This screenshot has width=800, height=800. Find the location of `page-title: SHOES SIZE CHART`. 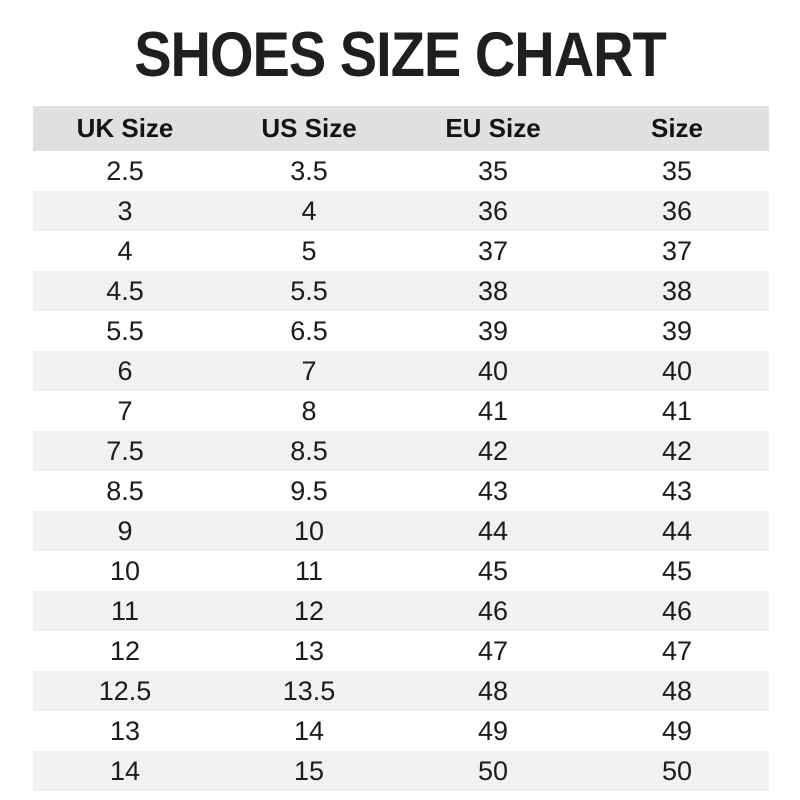

page-title: SHOES SIZE CHART is located at coordinates (400, 54).